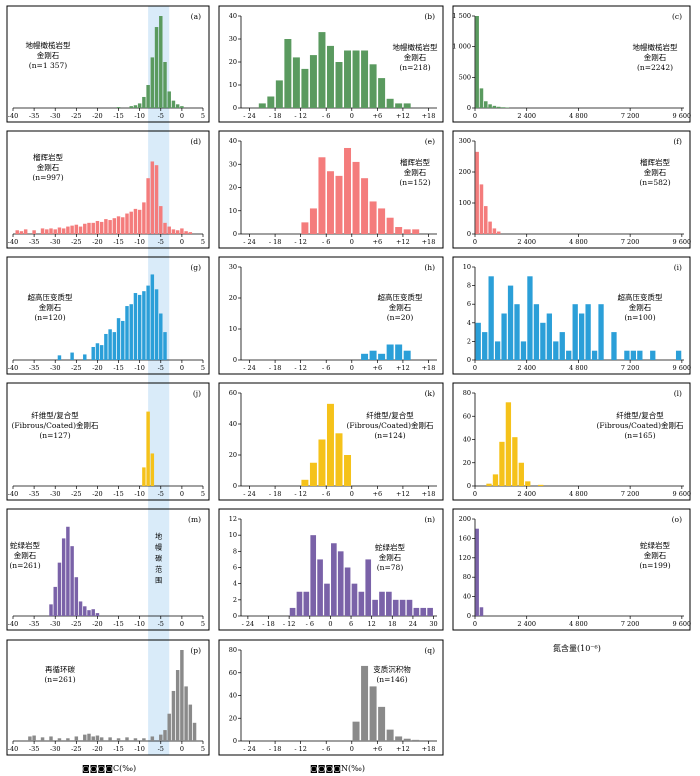 This screenshot has height=776, width=700. I want to click on panel-label: 超高压变质型, so click(400, 297).